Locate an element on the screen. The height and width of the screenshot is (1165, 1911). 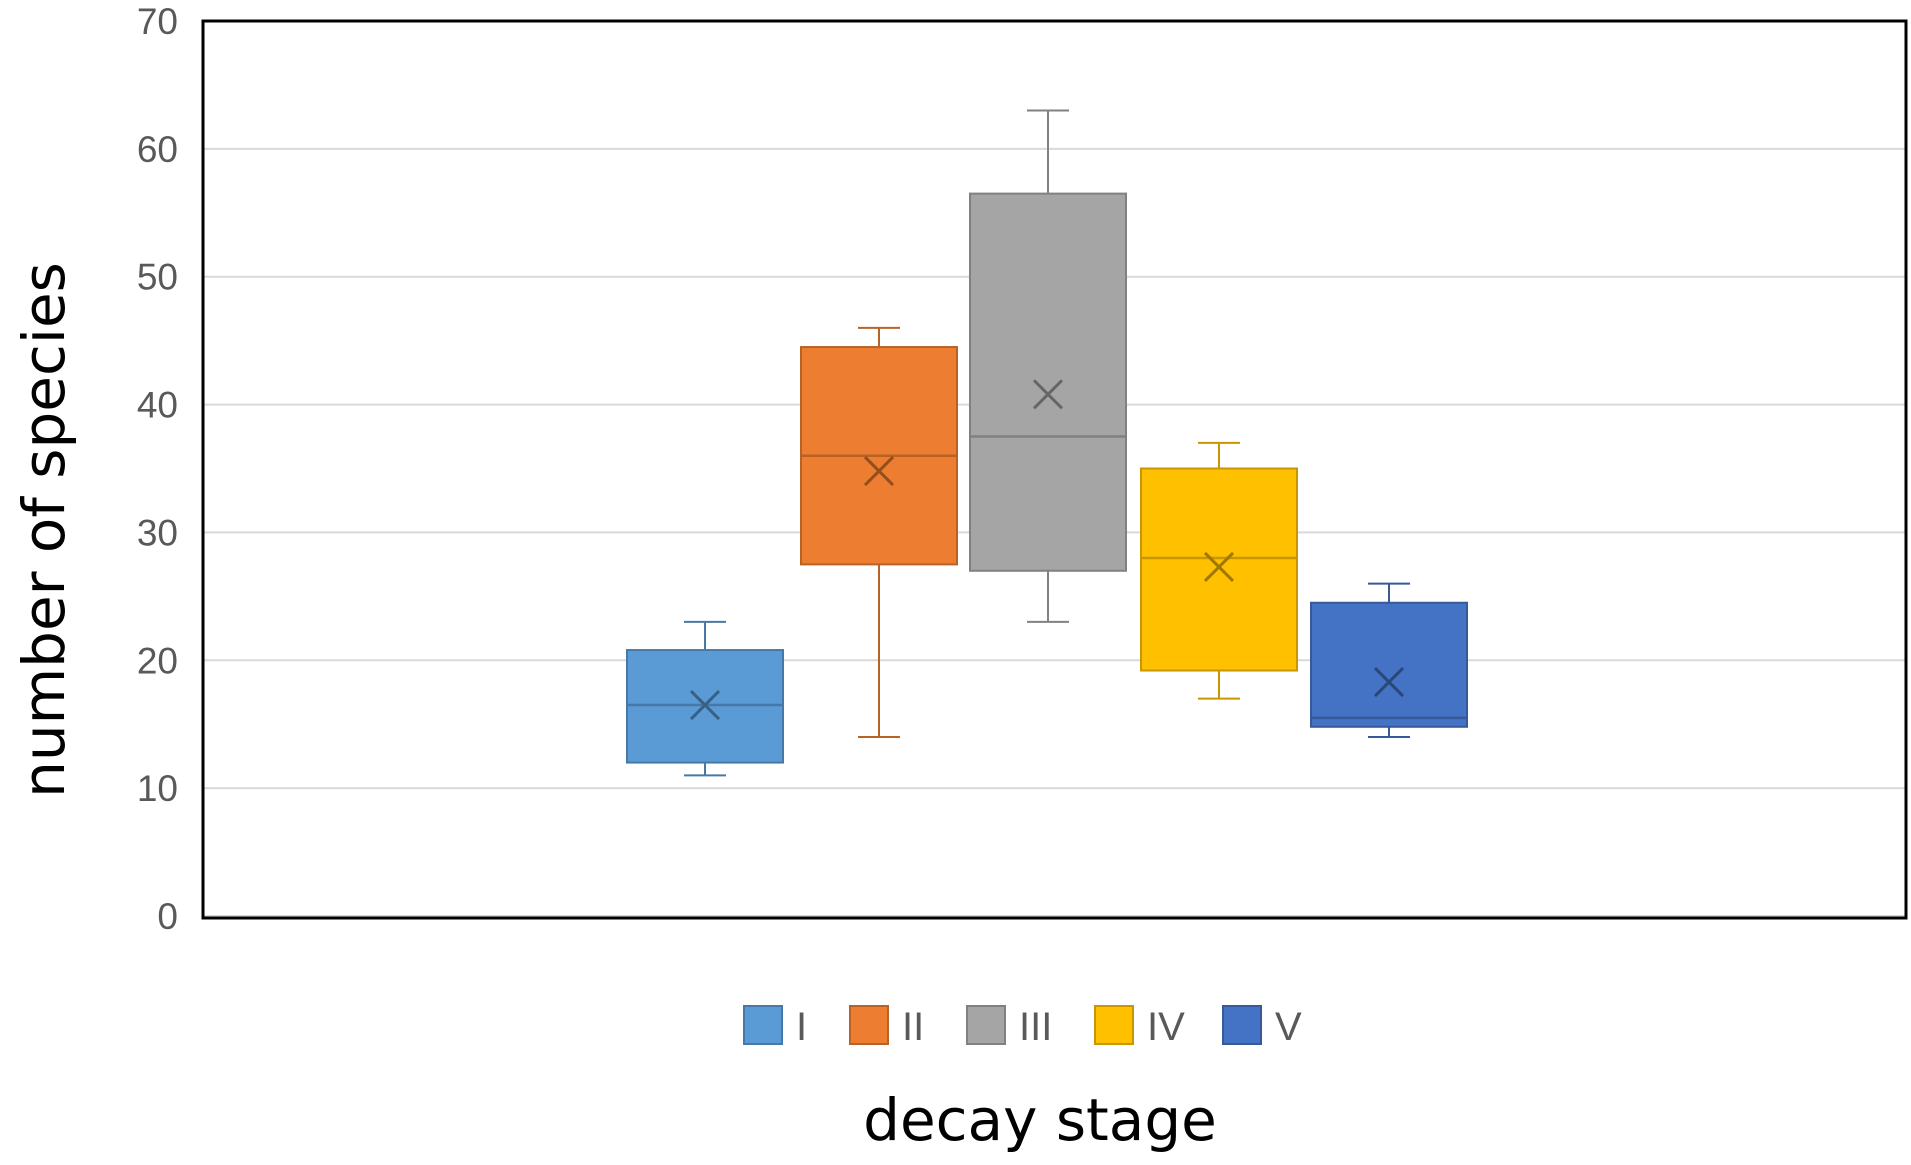
legend: I II III IV V is located at coordinates (1022, 1027).